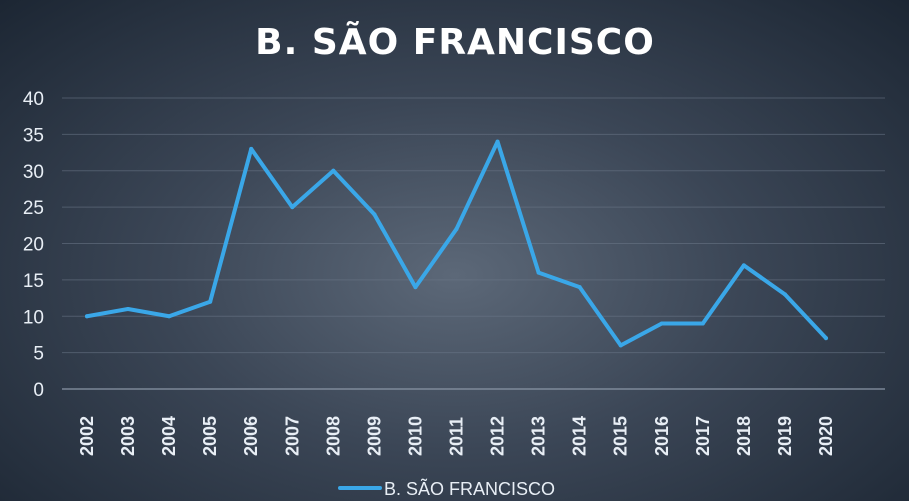 The width and height of the screenshot is (909, 501). Describe the element at coordinates (128, 436) in the screenshot. I see `x-tick-label: 2003` at that location.